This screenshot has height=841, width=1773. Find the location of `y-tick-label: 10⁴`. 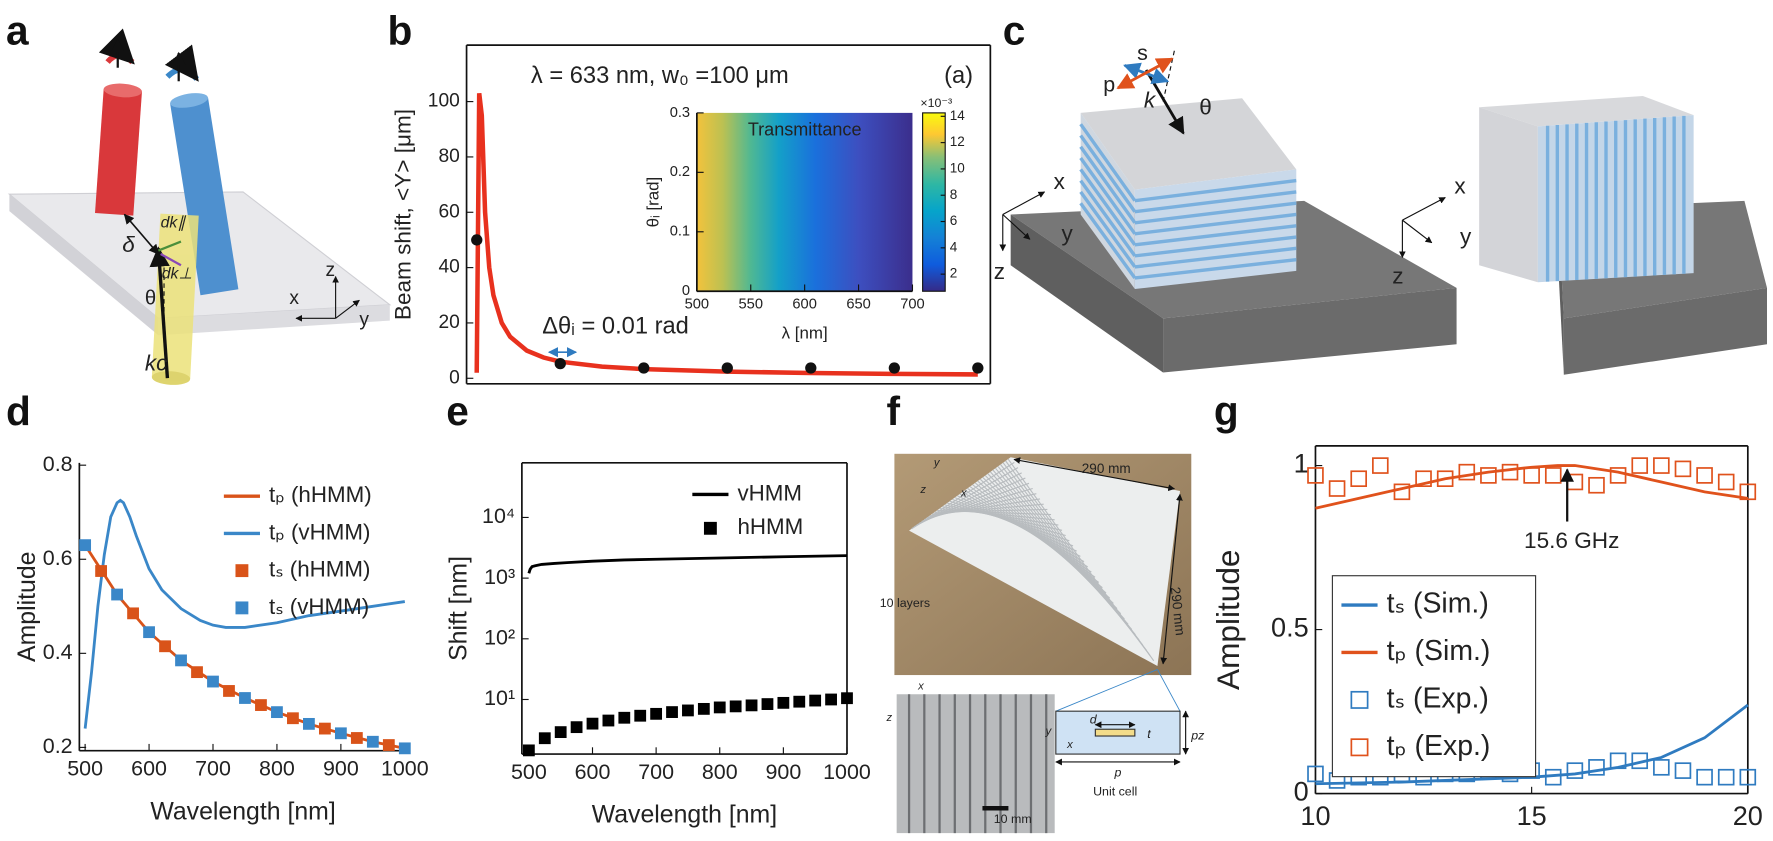

y-tick-label: 10⁴ is located at coordinates (498, 516).